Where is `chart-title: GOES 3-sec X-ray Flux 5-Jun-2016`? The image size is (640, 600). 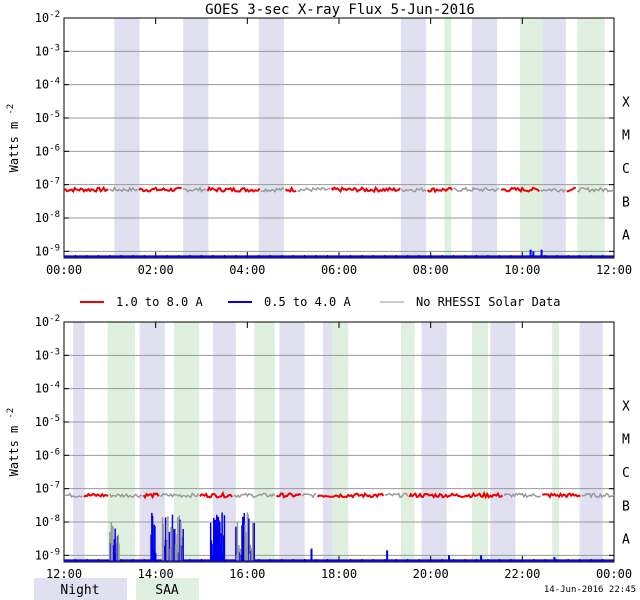
chart-title: GOES 3-sec X-ray Flux 5-Jun-2016 is located at coordinates (340, 10).